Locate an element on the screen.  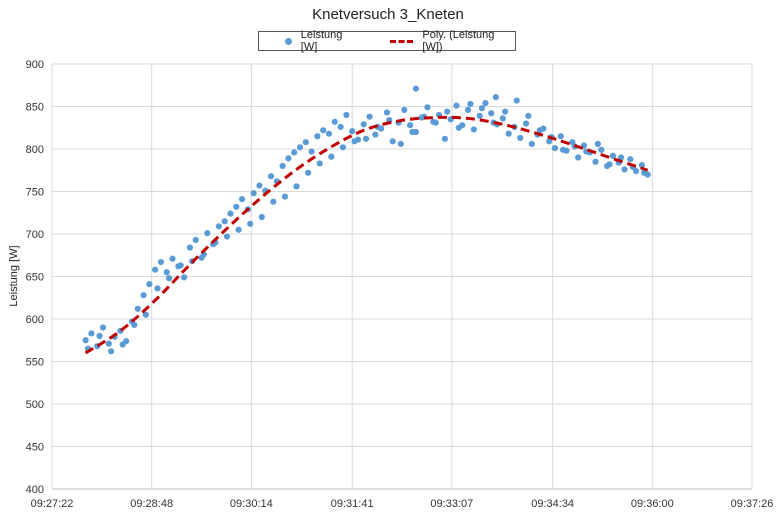
x-tick-label: 09:28:48 is located at coordinates (151, 504).